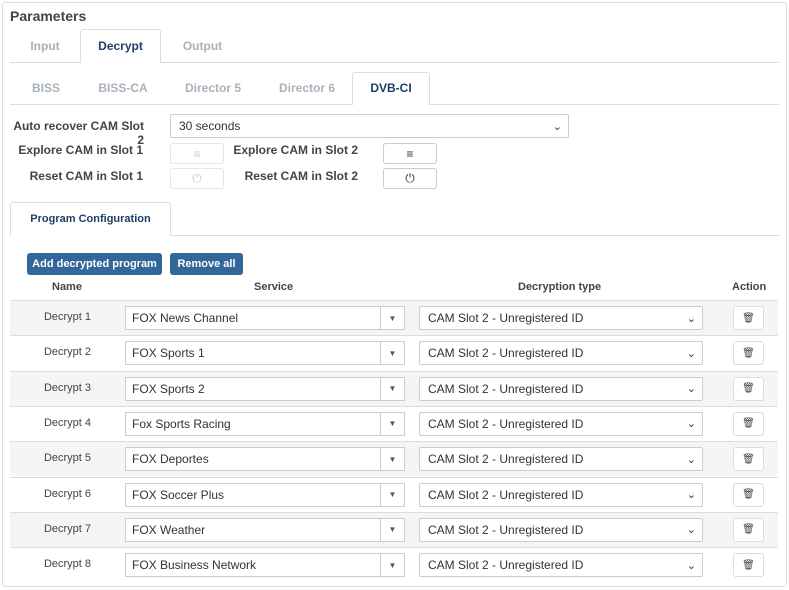 The image size is (789, 590). What do you see at coordinates (202, 46) in the screenshot?
I see `tab-output: Output` at bounding box center [202, 46].